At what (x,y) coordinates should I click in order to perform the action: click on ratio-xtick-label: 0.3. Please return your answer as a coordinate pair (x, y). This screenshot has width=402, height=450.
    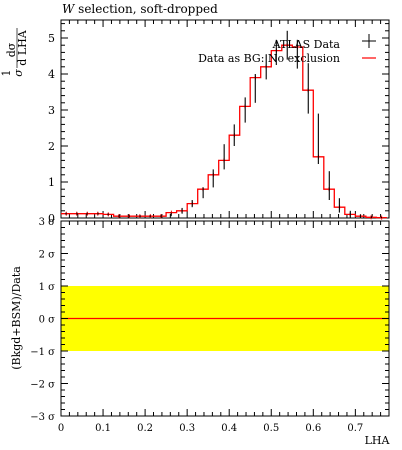
    Looking at the image, I should click on (187, 428).